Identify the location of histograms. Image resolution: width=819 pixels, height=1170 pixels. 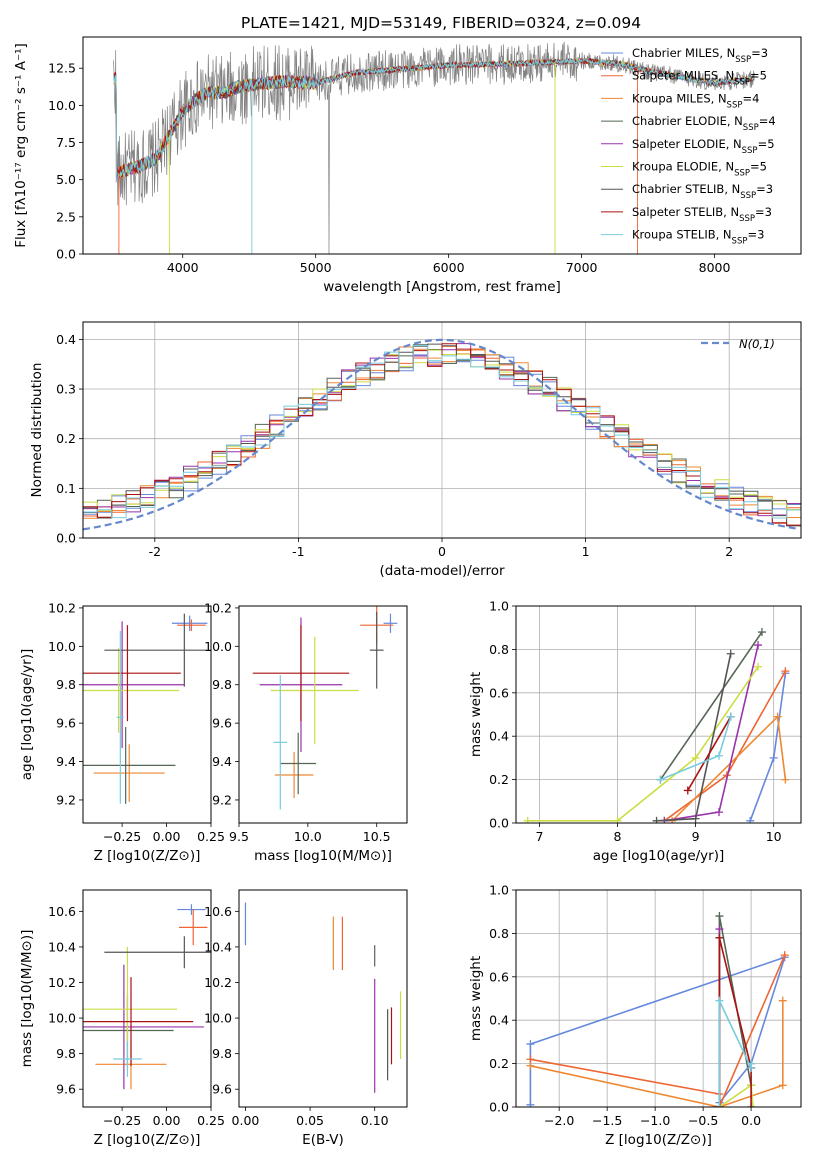
(442, 434).